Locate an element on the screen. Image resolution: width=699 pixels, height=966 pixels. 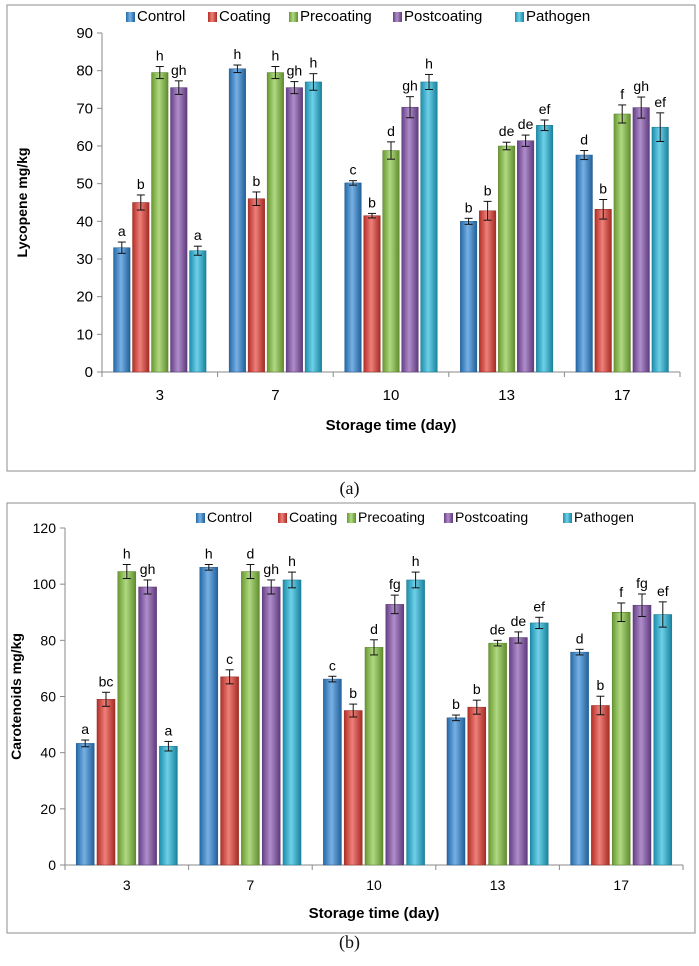
x-tick-label: 17 is located at coordinates (622, 395).